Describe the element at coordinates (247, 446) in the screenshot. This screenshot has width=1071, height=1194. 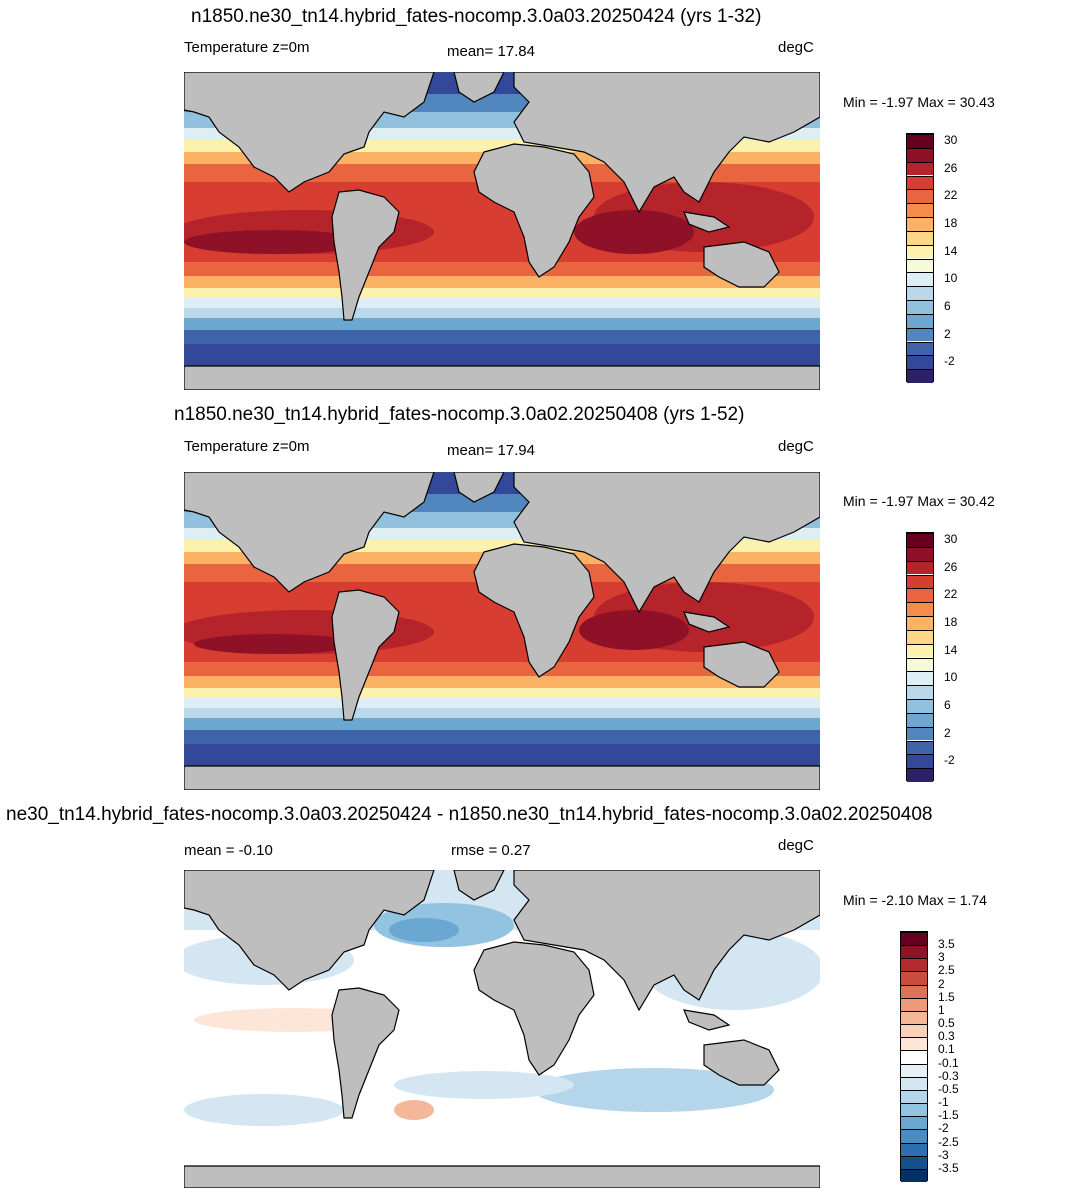
I see `panel-2-field-label: Temperature z=0m` at that location.